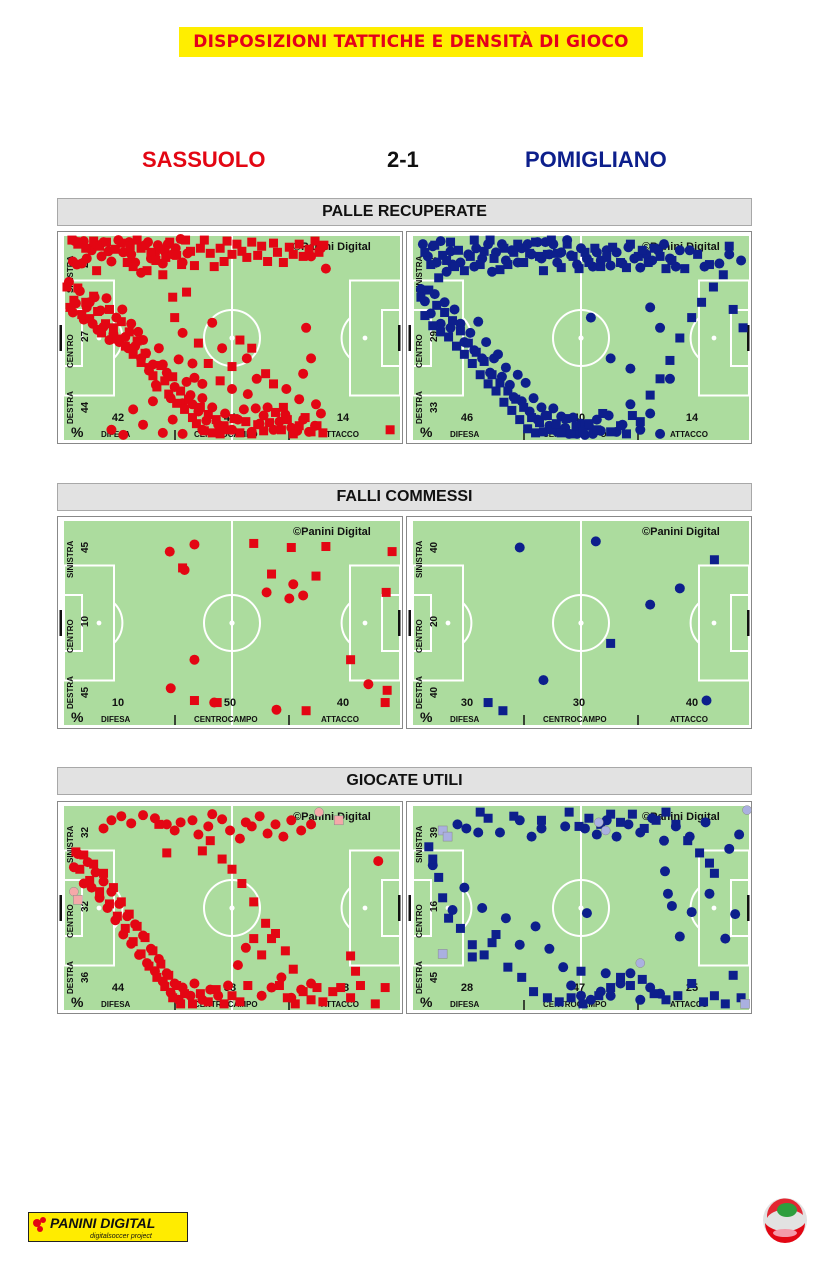  What do you see at coordinates (85, 407) in the screenshot?
I see `lane-pct-destra: 44` at bounding box center [85, 407].